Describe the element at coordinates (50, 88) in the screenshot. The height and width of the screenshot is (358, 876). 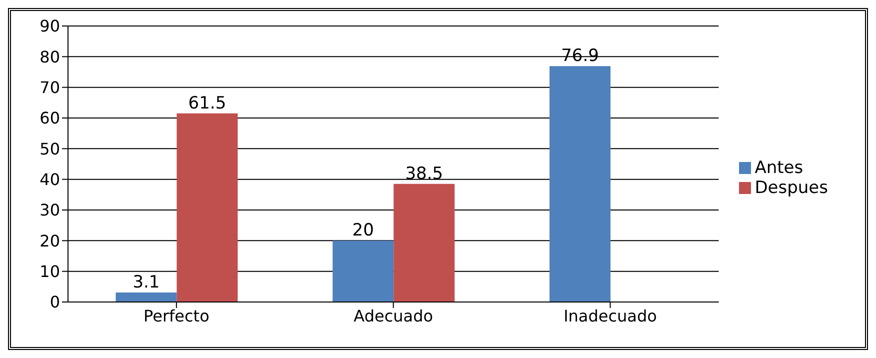
I see `y-tick-label: 70` at that location.